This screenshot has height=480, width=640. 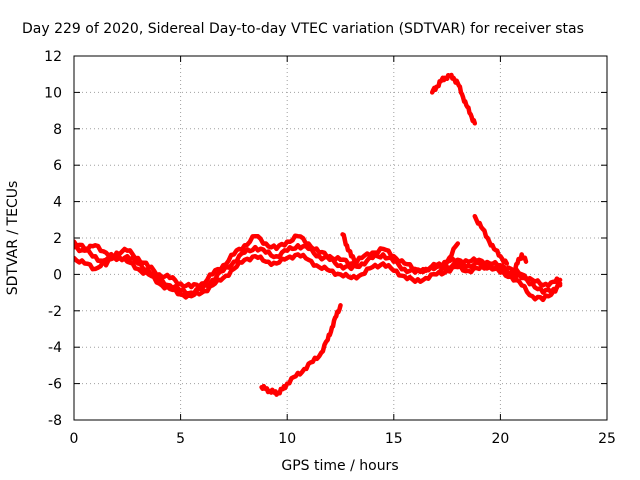 What do you see at coordinates (57, 239) in the screenshot?
I see `y-tick-label: 2` at bounding box center [57, 239].